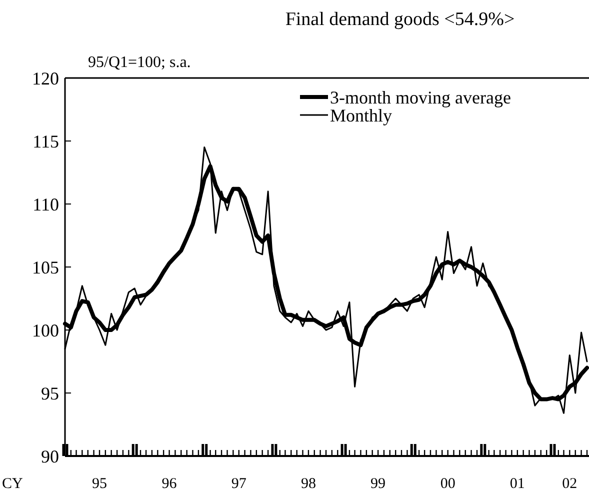 The width and height of the screenshot is (589, 496). Describe the element at coordinates (170, 484) in the screenshot. I see `x-tick-label: 96` at that location.